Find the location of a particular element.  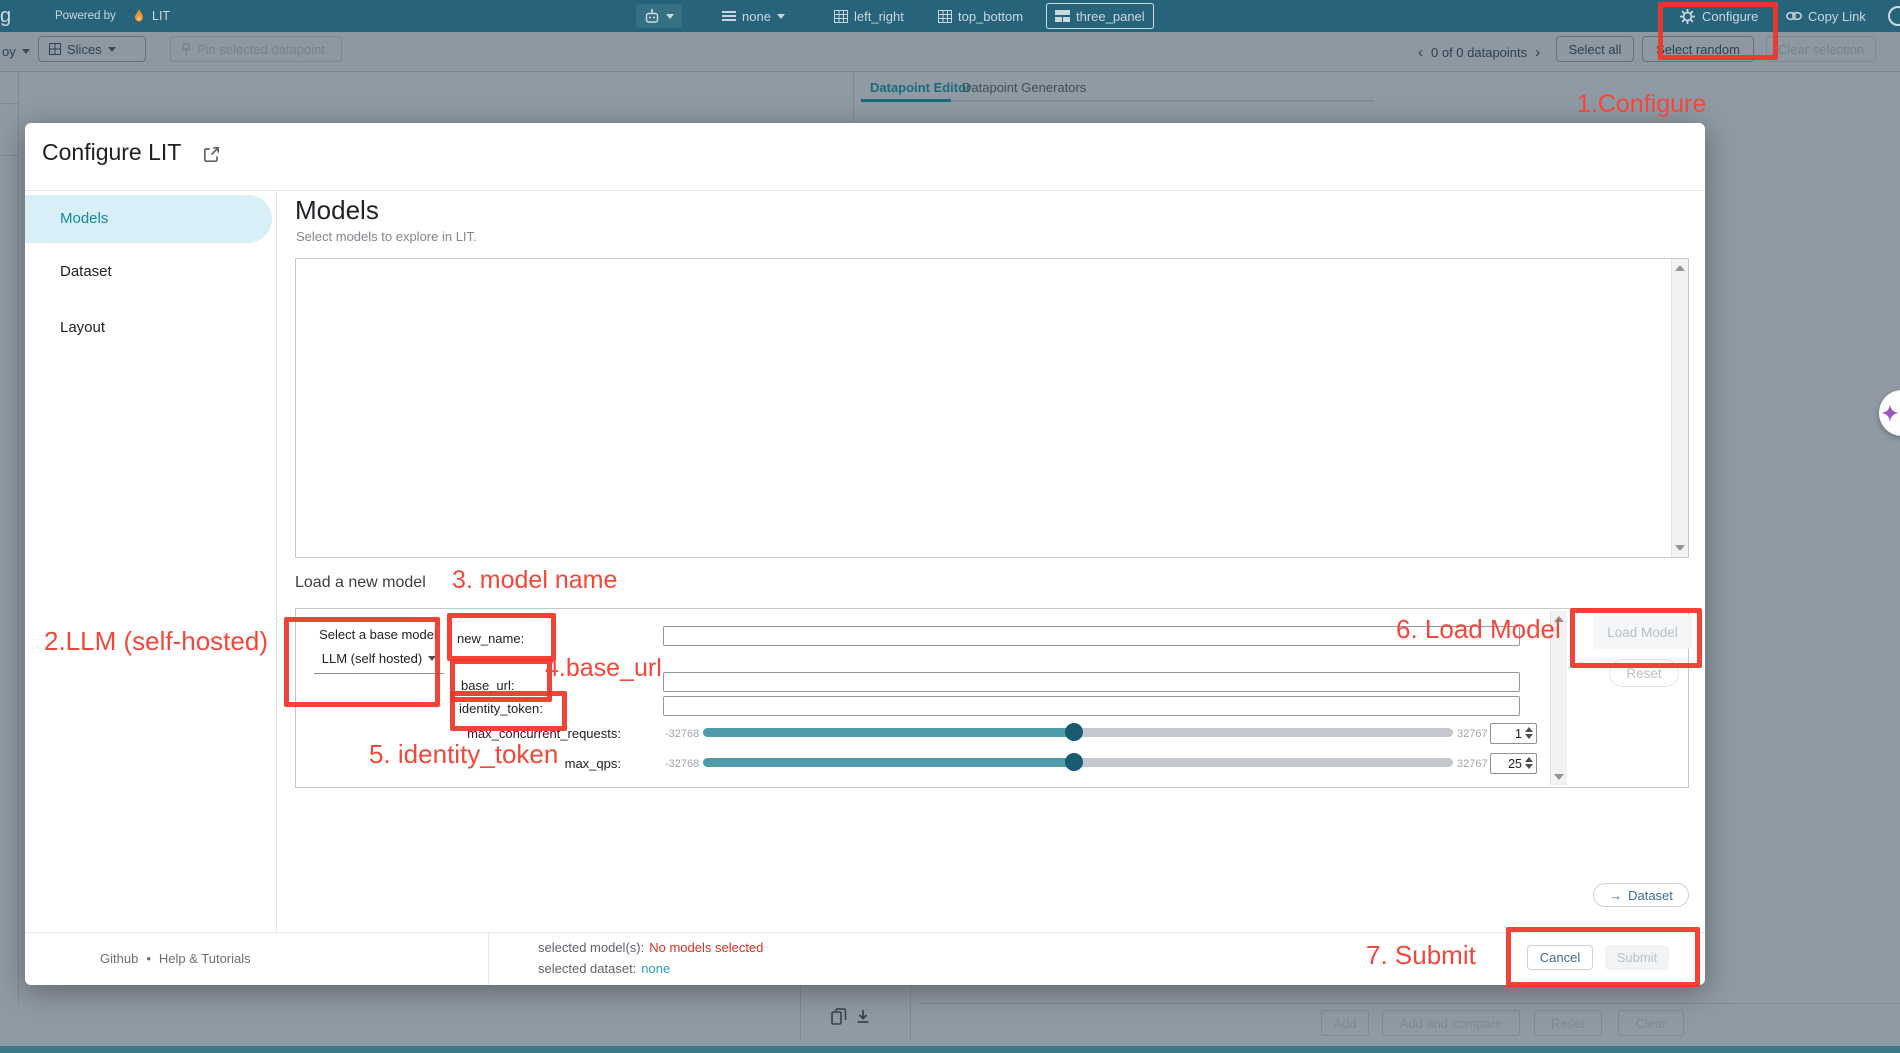

select-all-label: Select all is located at coordinates (1595, 49).